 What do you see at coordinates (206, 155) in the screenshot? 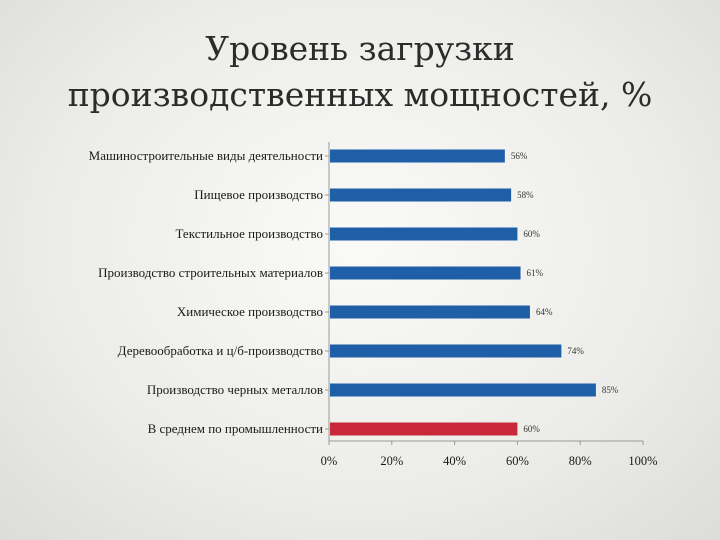
I see `category-label: Машиностроительные виды деятельности` at bounding box center [206, 155].